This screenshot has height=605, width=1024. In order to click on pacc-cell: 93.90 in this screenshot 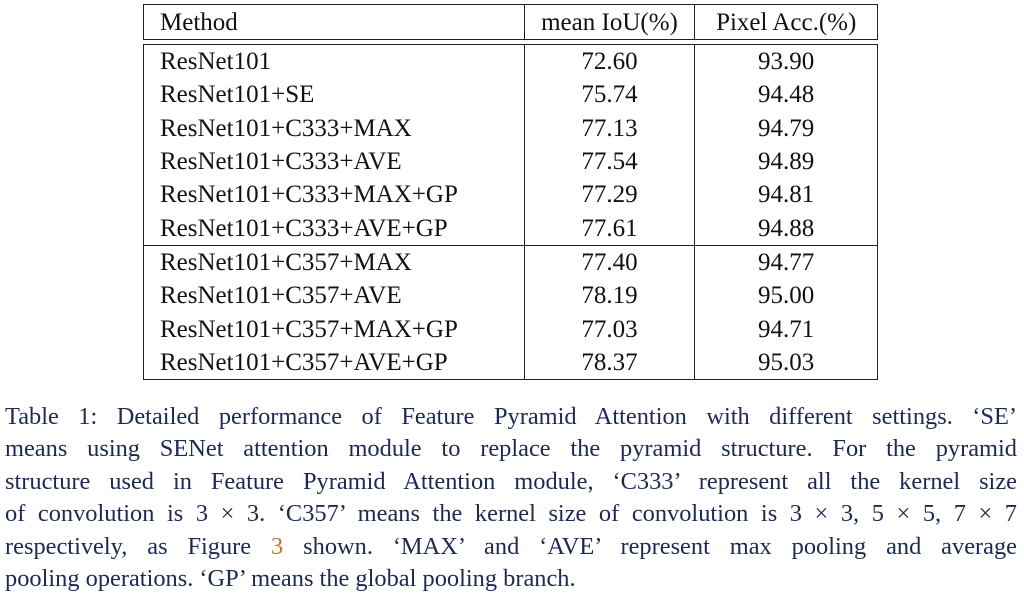, I will do `click(786, 61)`.